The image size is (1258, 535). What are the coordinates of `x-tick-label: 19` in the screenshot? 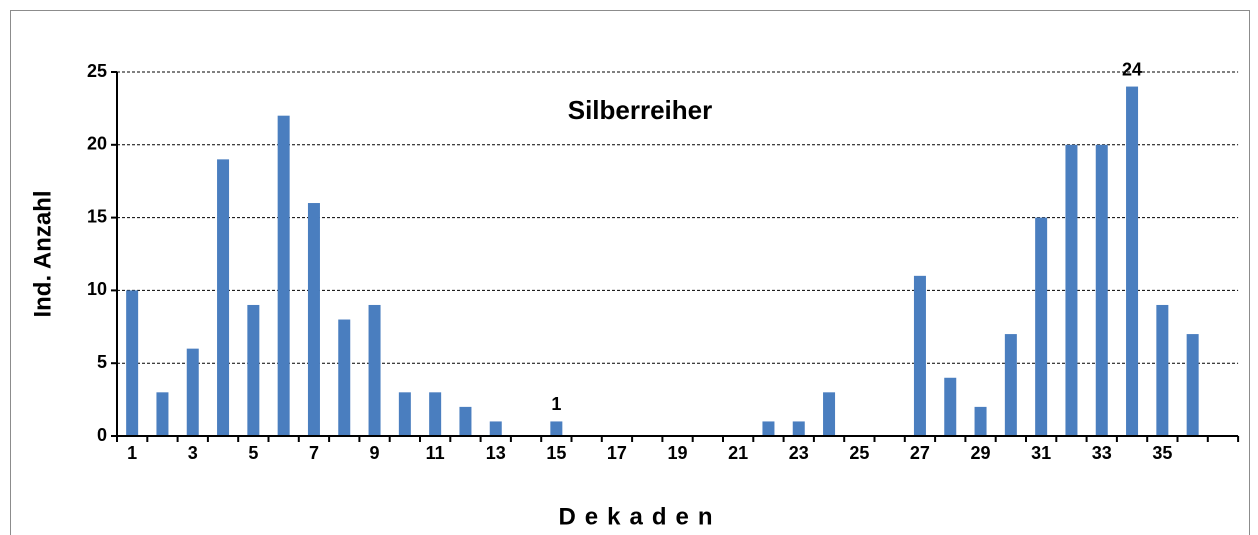 It's located at (678, 453).